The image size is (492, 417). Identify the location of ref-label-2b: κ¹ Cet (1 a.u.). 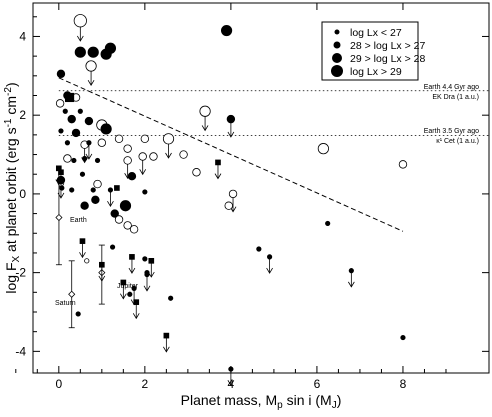
(457, 141).